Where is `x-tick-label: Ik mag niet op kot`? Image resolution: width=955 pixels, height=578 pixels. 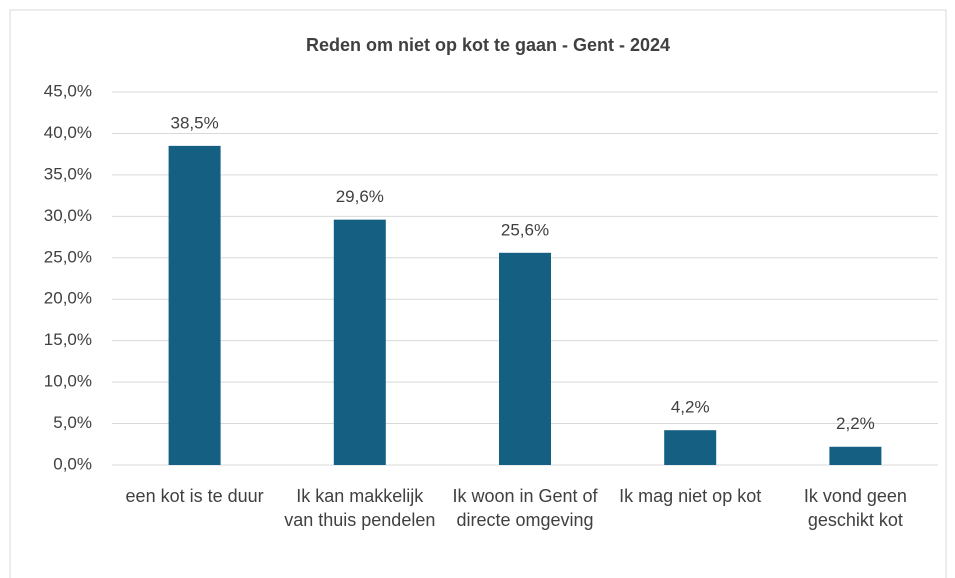
x-tick-label: Ik mag niet op kot is located at coordinates (690, 496).